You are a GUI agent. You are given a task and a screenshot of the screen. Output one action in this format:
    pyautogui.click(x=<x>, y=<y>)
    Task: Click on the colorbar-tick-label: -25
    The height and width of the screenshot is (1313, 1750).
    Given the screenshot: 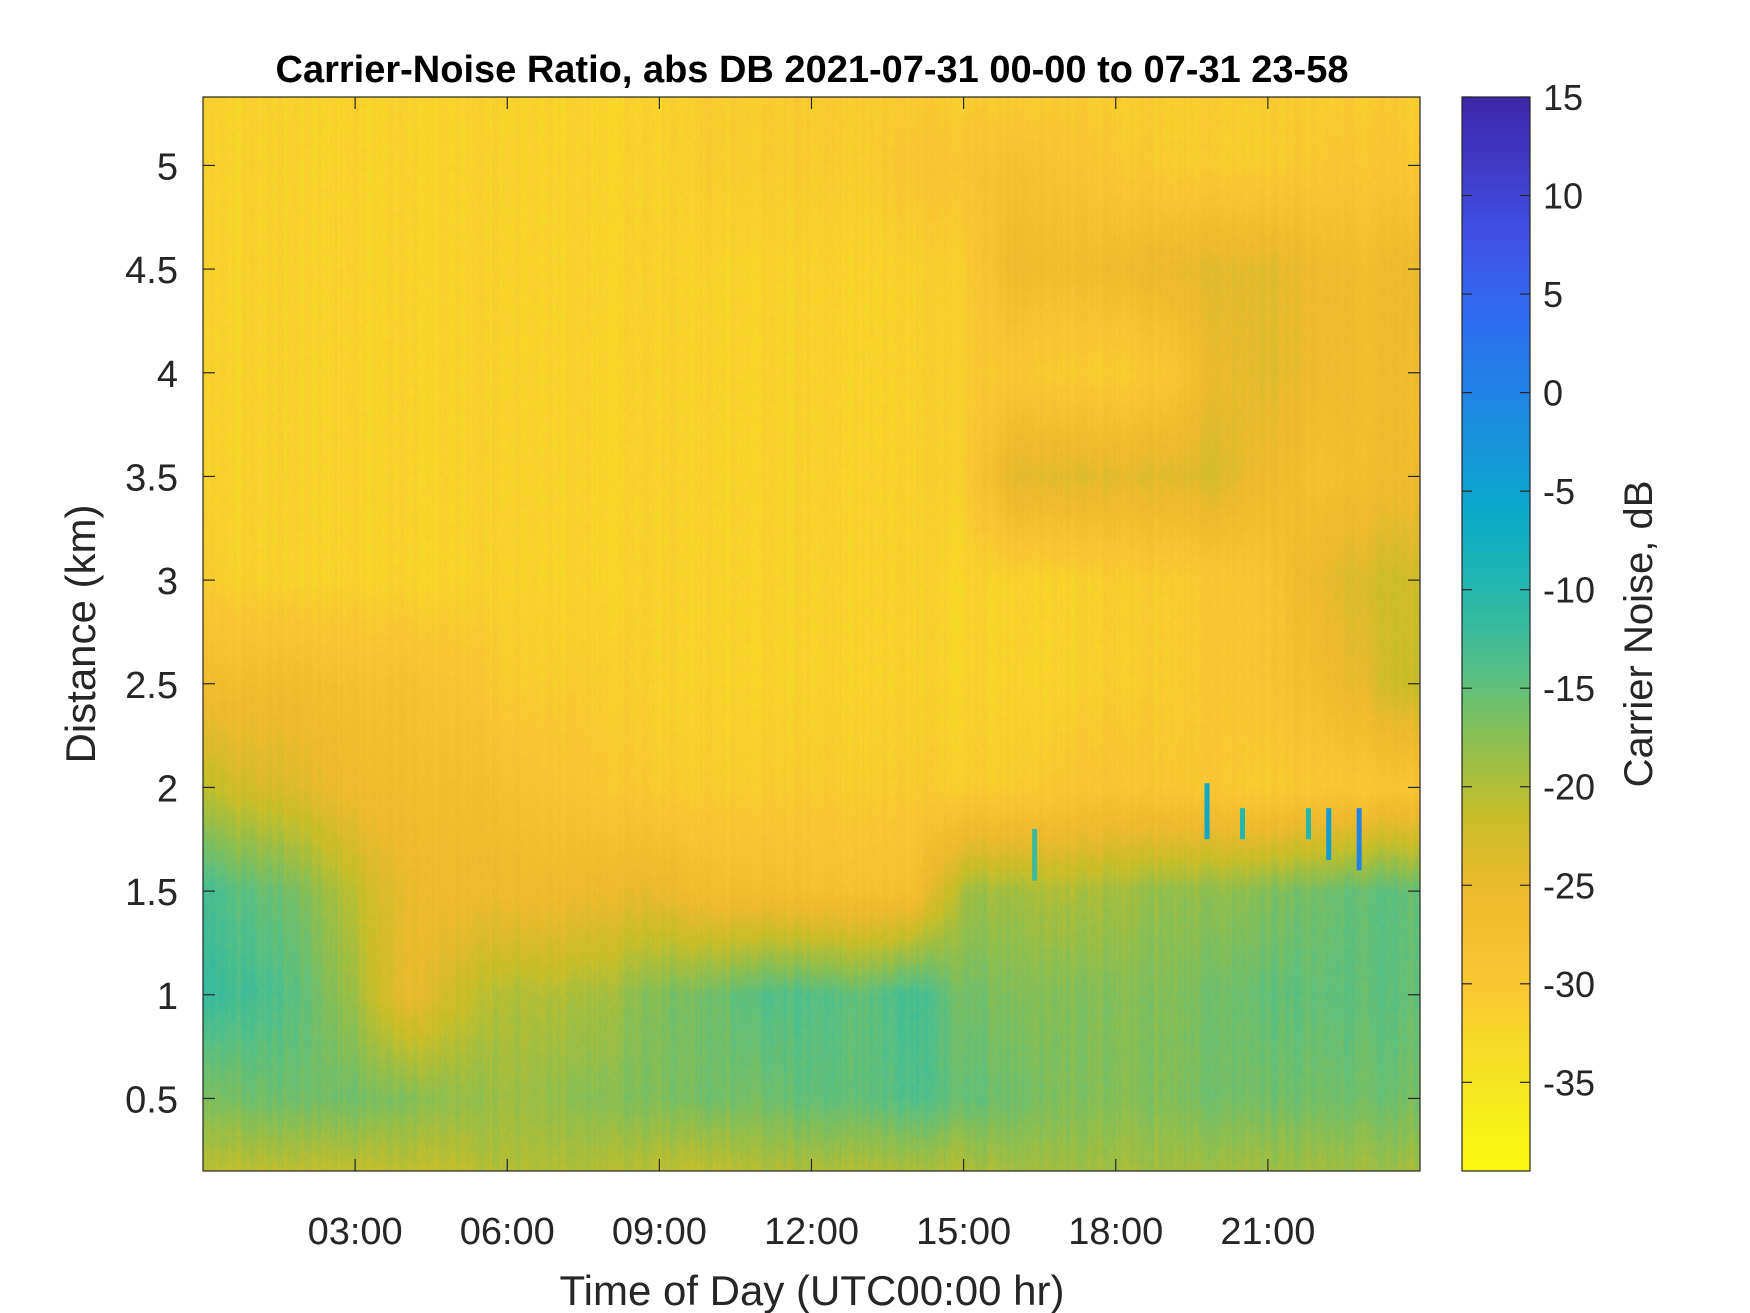 What is the action you would take?
    pyautogui.click(x=1569, y=885)
    